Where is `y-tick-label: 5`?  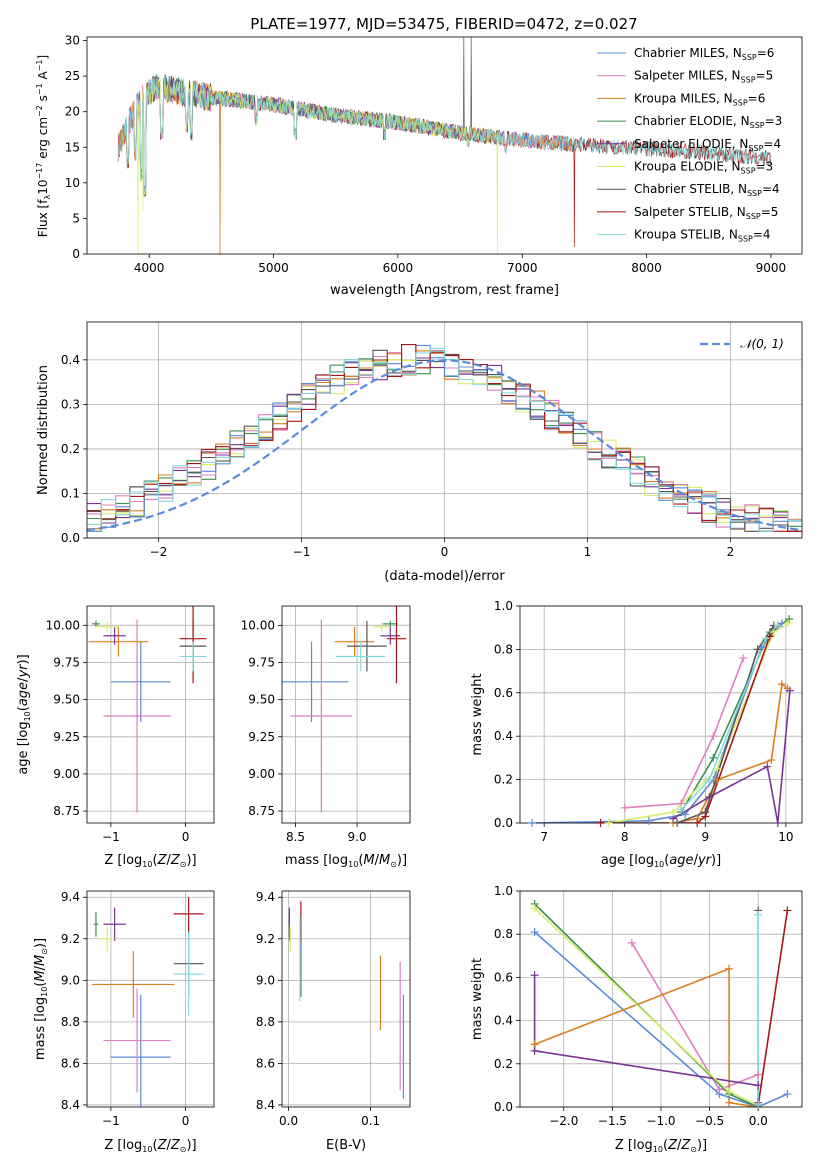
y-tick-label: 5 is located at coordinates (76, 218).